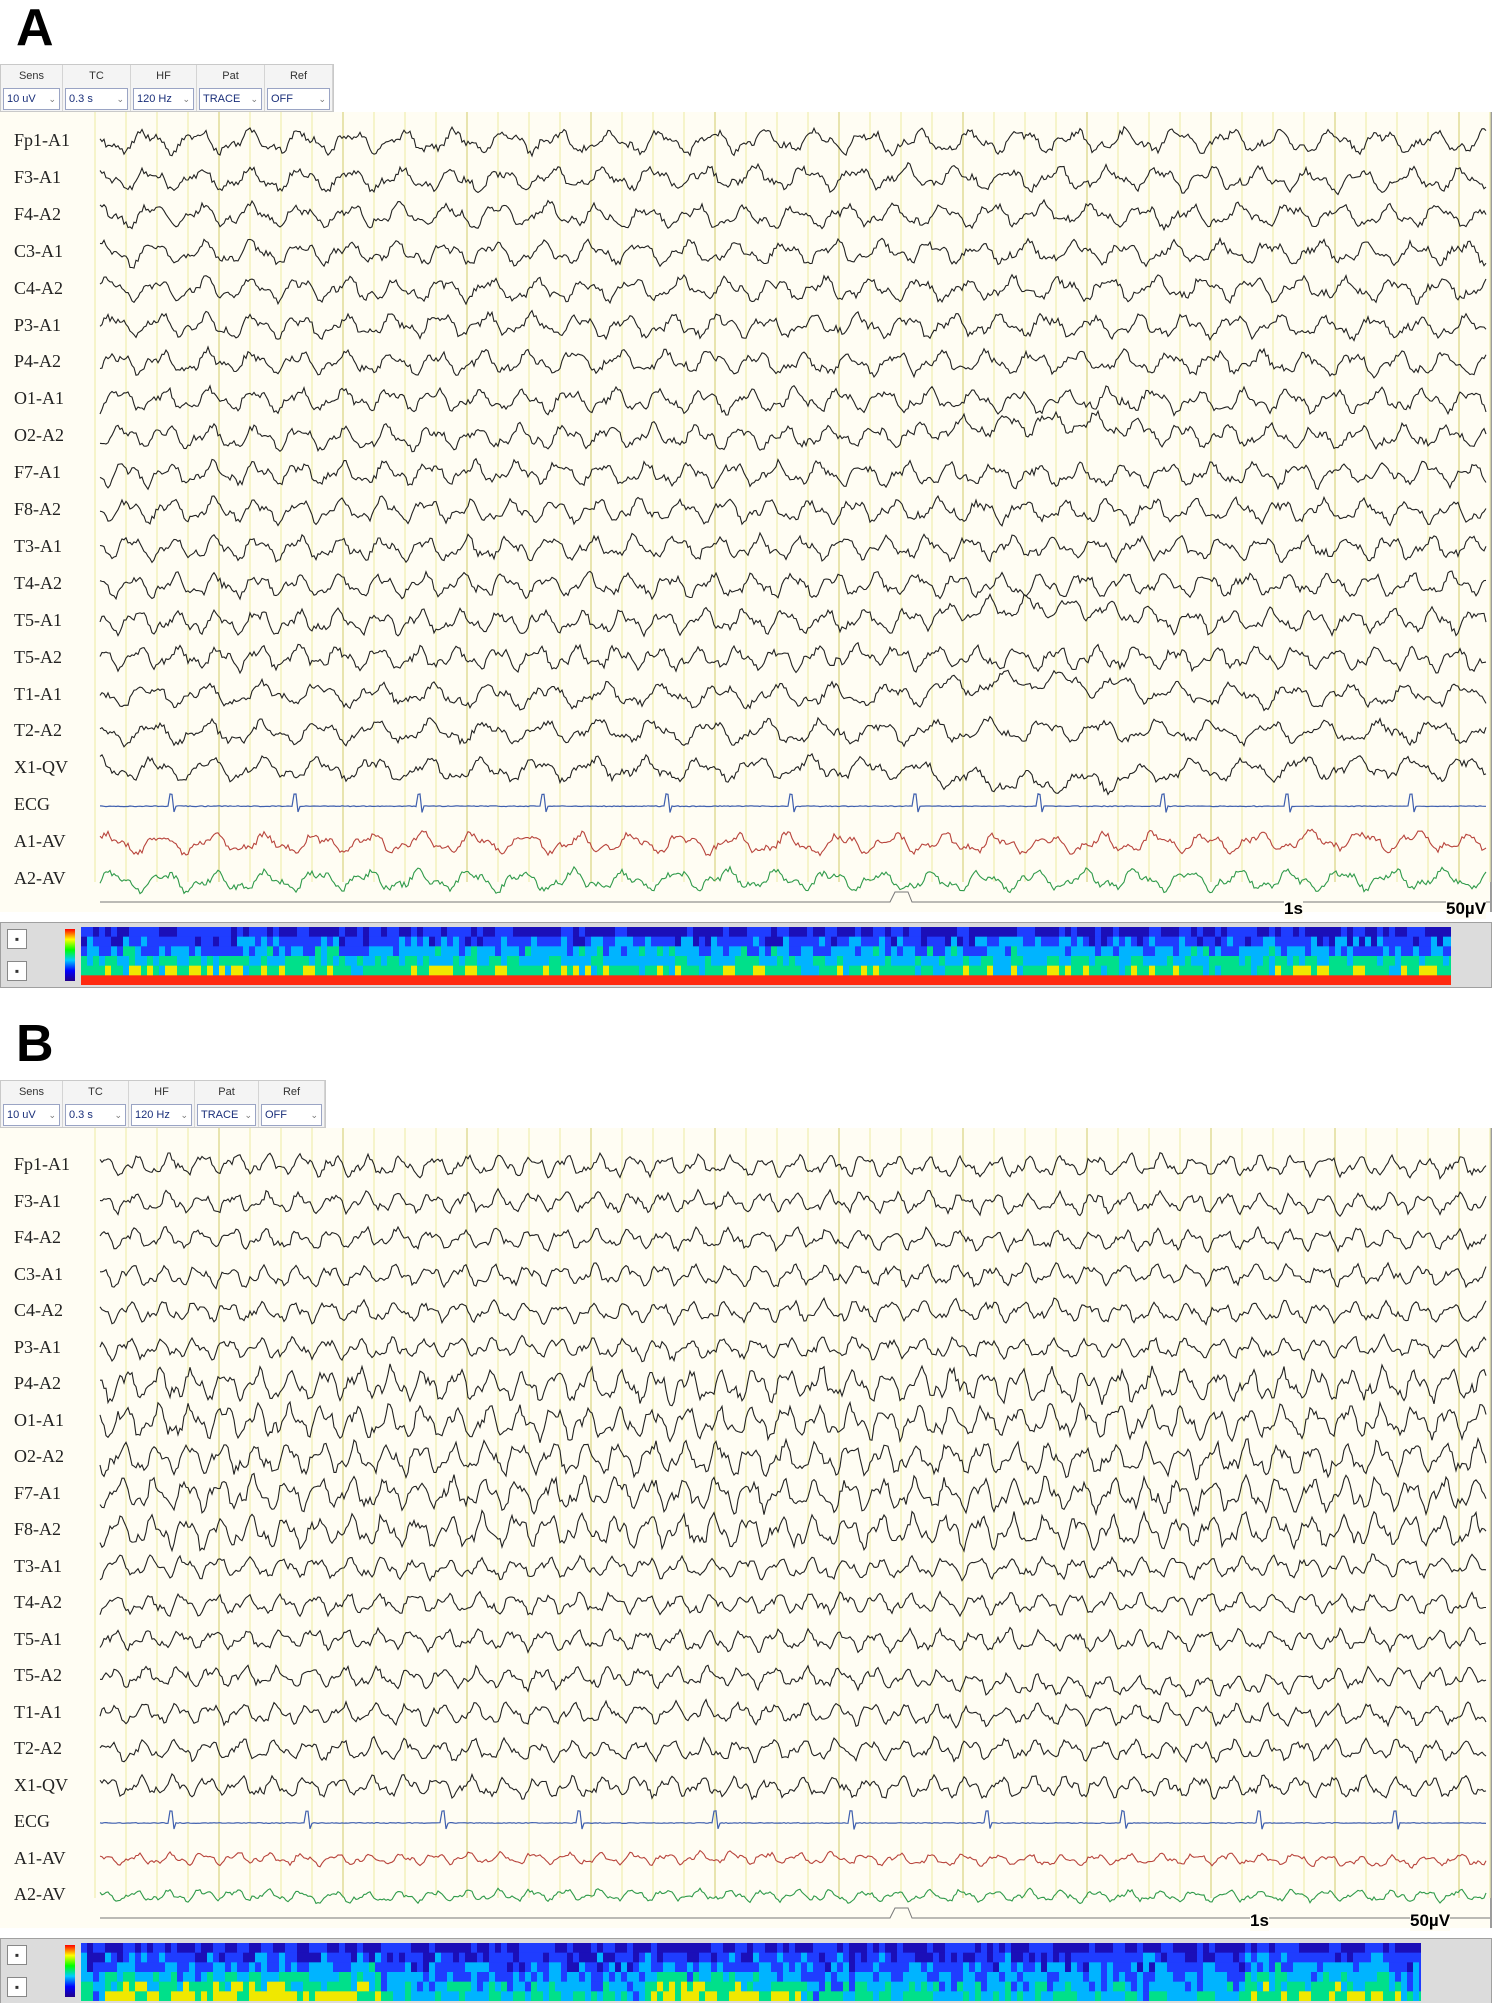 The width and height of the screenshot is (1500, 2003). Describe the element at coordinates (42, 1164) in the screenshot. I see `channel-label: Fp1-A1` at that location.